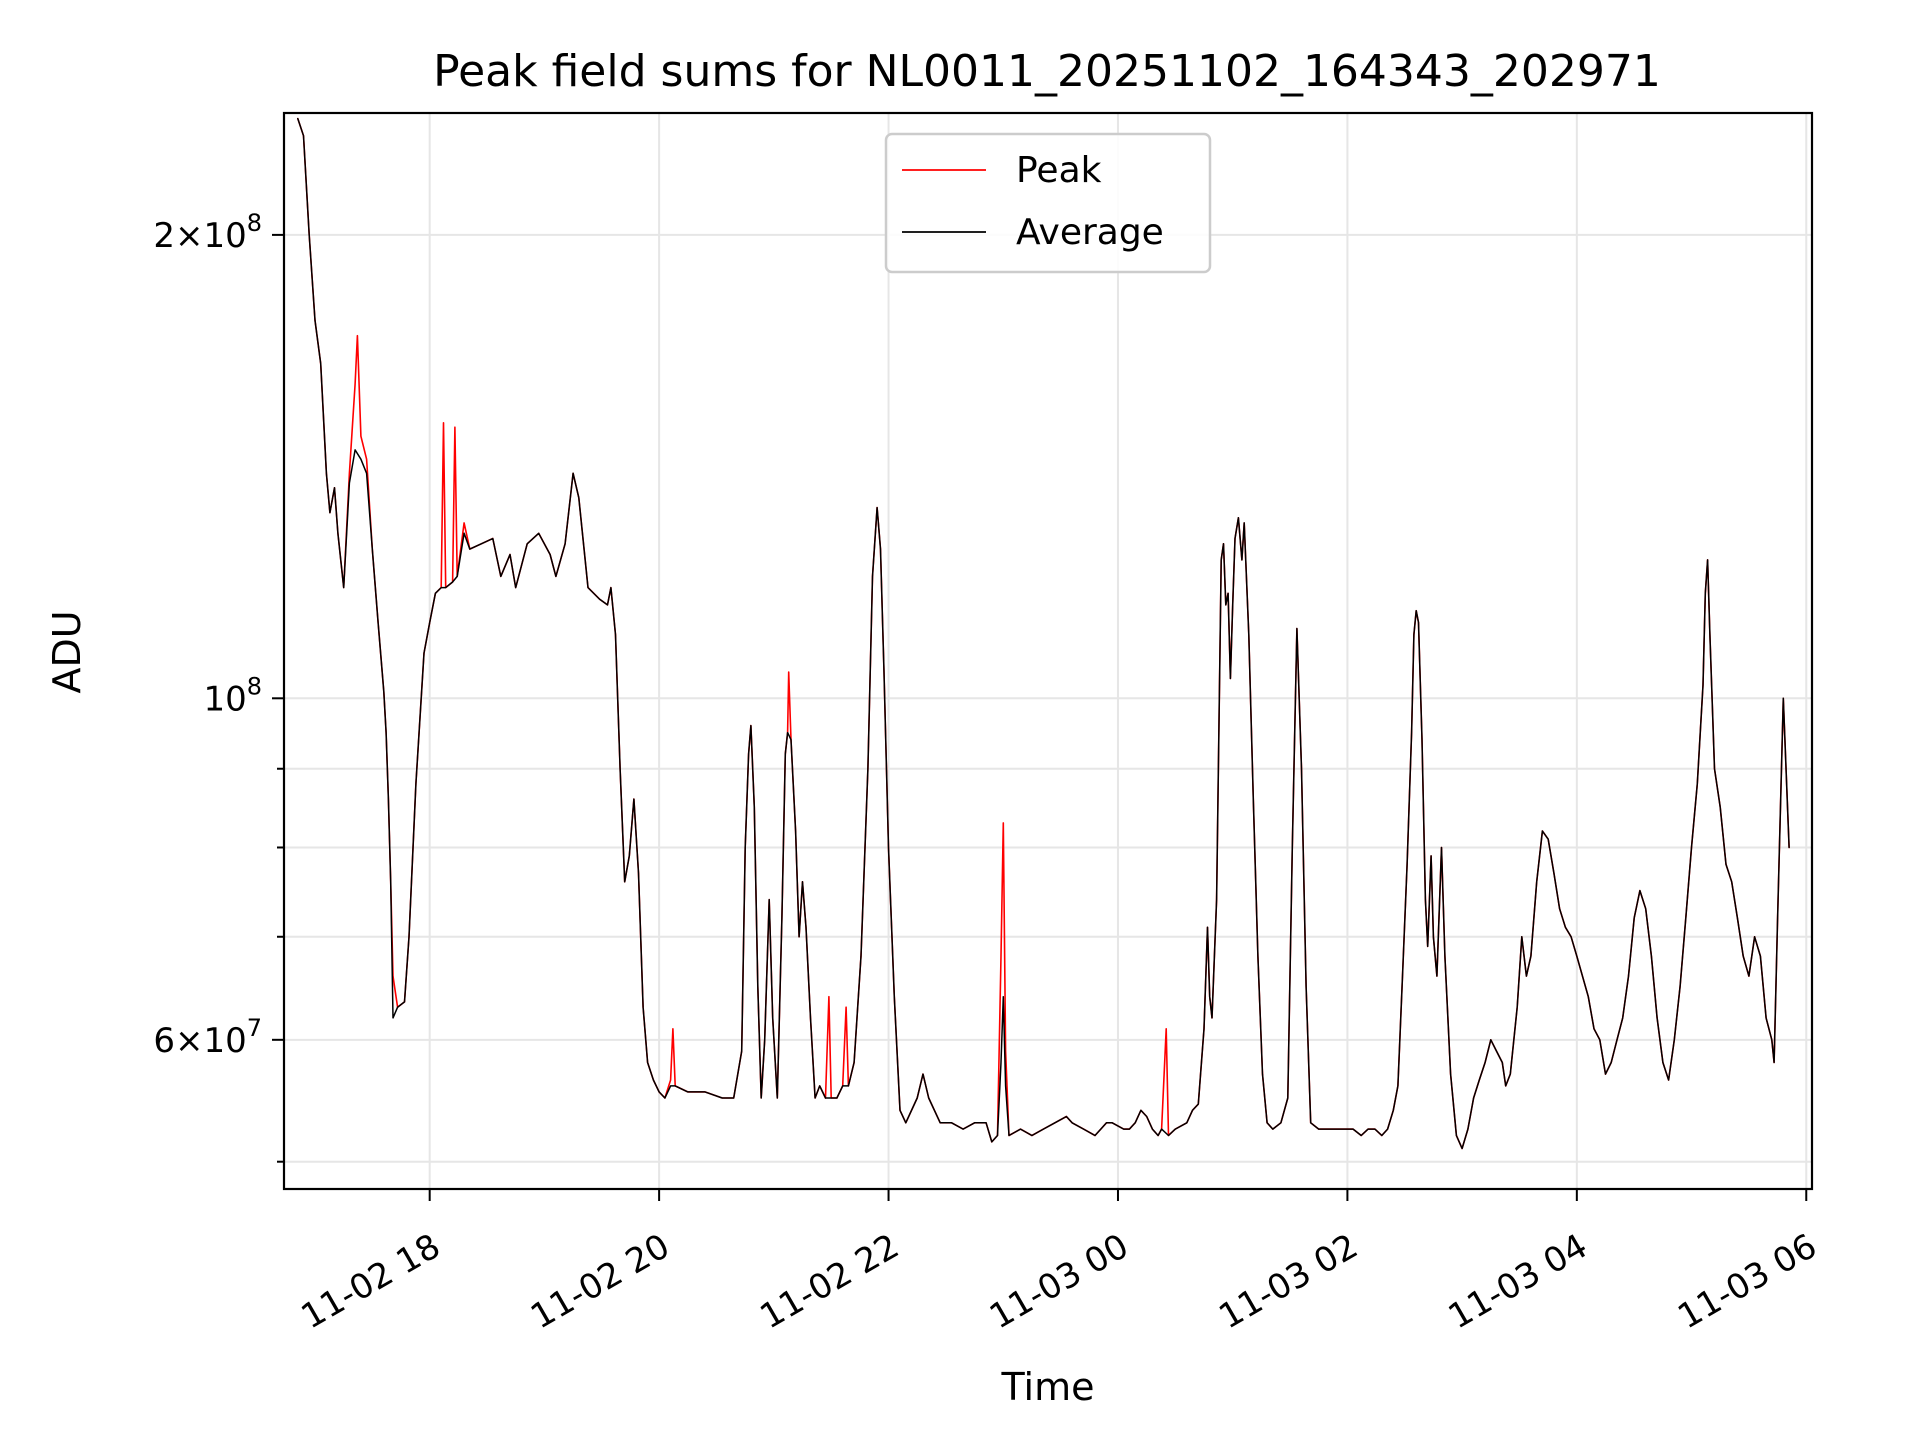  I want to click on x-axis-label: Time, so click(1048, 1387).